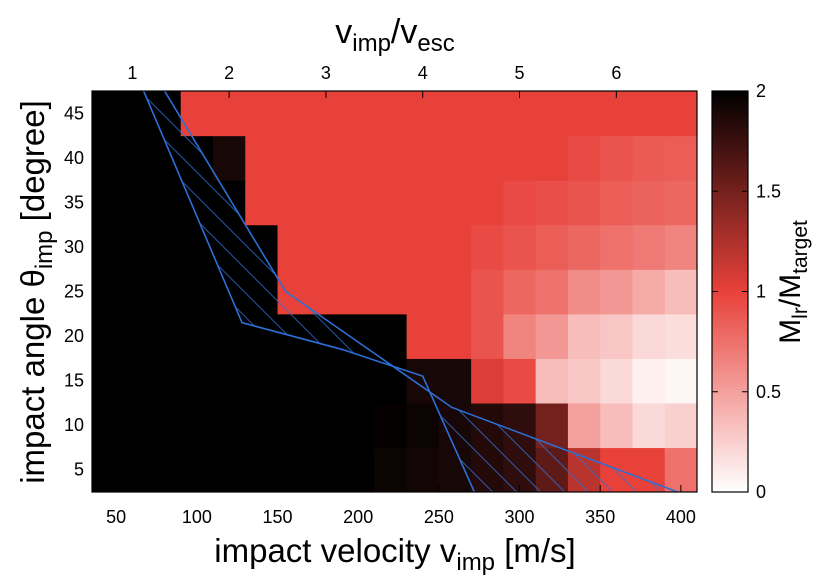 The height and width of the screenshot is (587, 830). Describe the element at coordinates (761, 492) in the screenshot. I see `colorbar-tick-label: 0` at that location.